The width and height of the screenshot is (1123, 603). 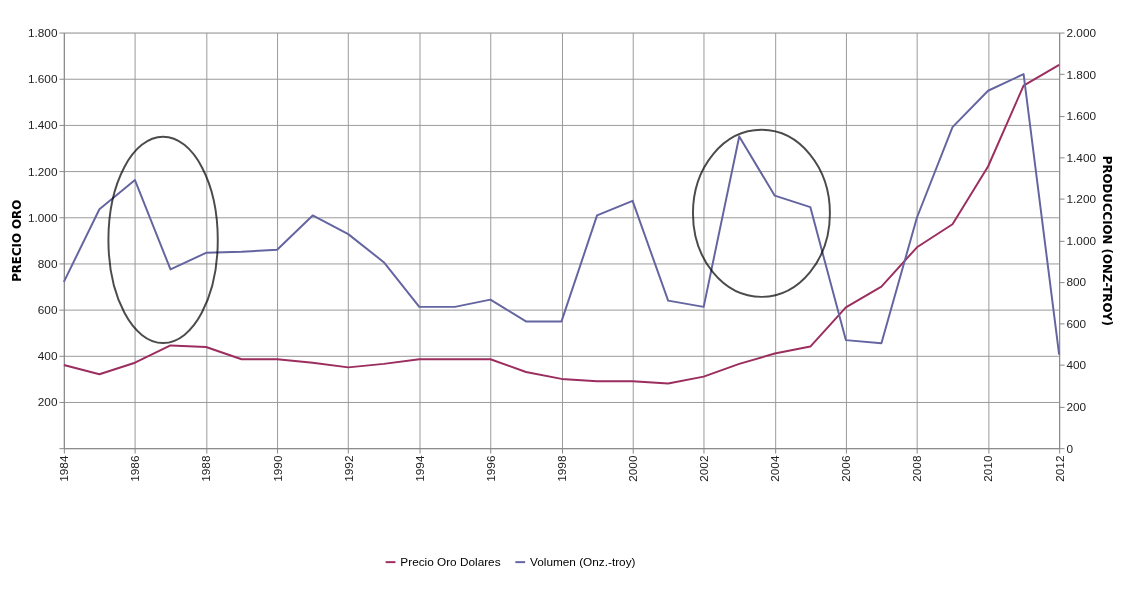 I want to click on x-tick-label: 1984, so click(x=64, y=468).